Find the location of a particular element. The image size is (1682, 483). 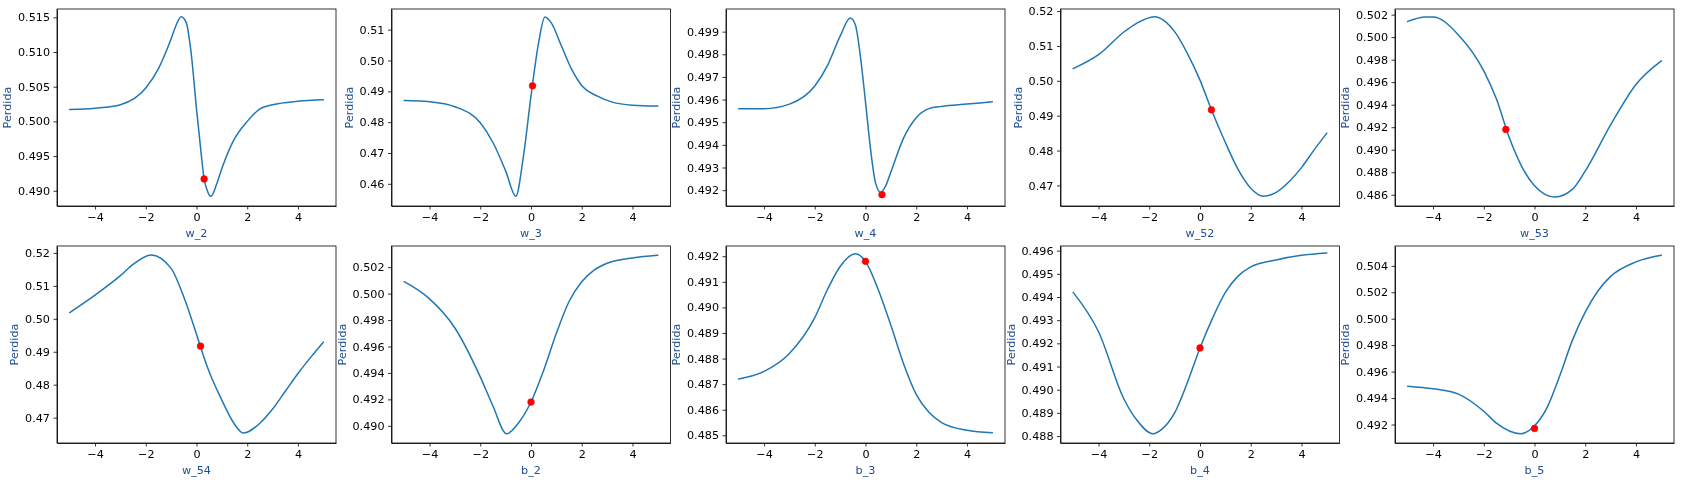

y-tick-label: 0.493 is located at coordinates (702, 168).